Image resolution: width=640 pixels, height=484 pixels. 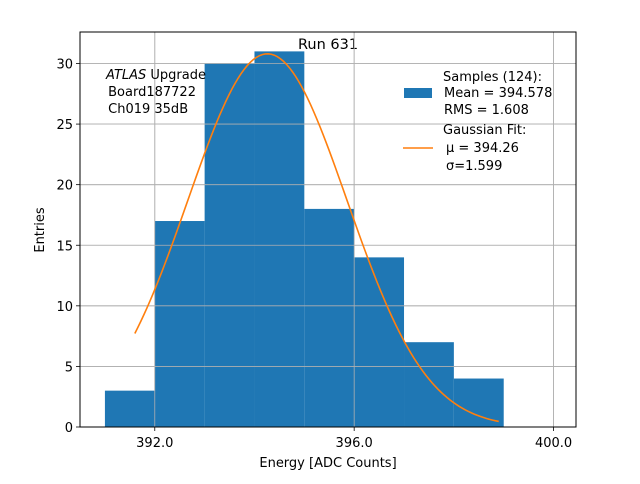 What do you see at coordinates (150, 92) in the screenshot?
I see `annotation-board: Board187722` at bounding box center [150, 92].